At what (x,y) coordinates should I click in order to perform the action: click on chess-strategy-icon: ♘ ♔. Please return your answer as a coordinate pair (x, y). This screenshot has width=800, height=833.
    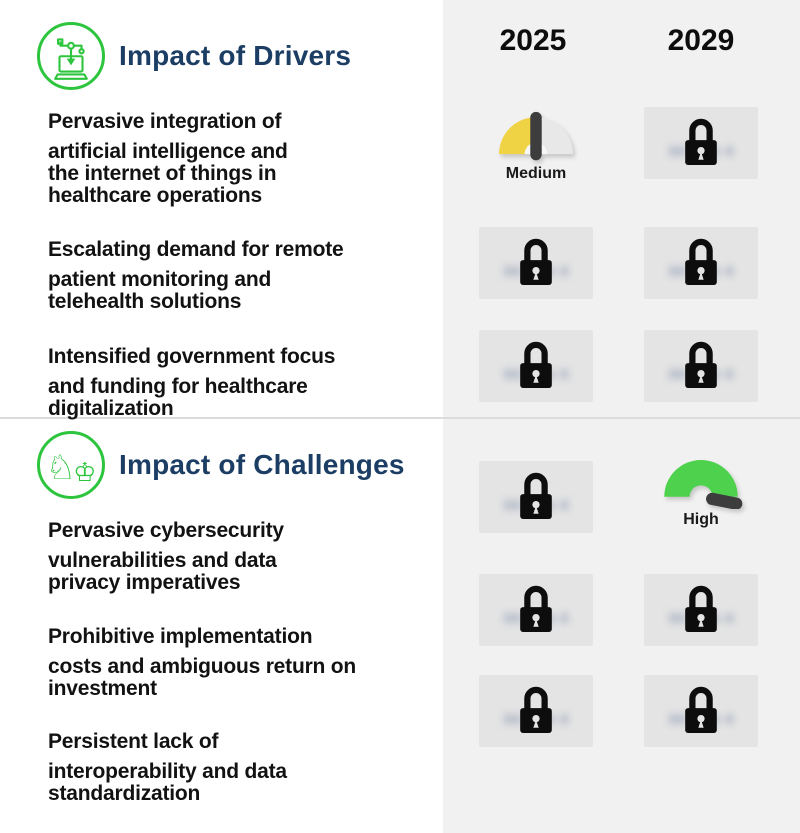
    Looking at the image, I should click on (71, 465).